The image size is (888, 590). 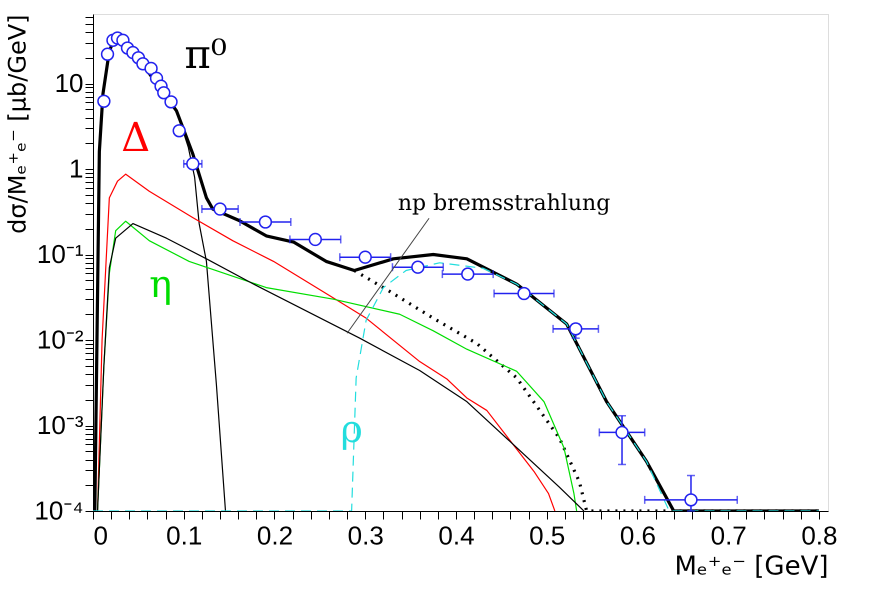 What do you see at coordinates (101, 535) in the screenshot?
I see `x-tick-label: 0` at bounding box center [101, 535].